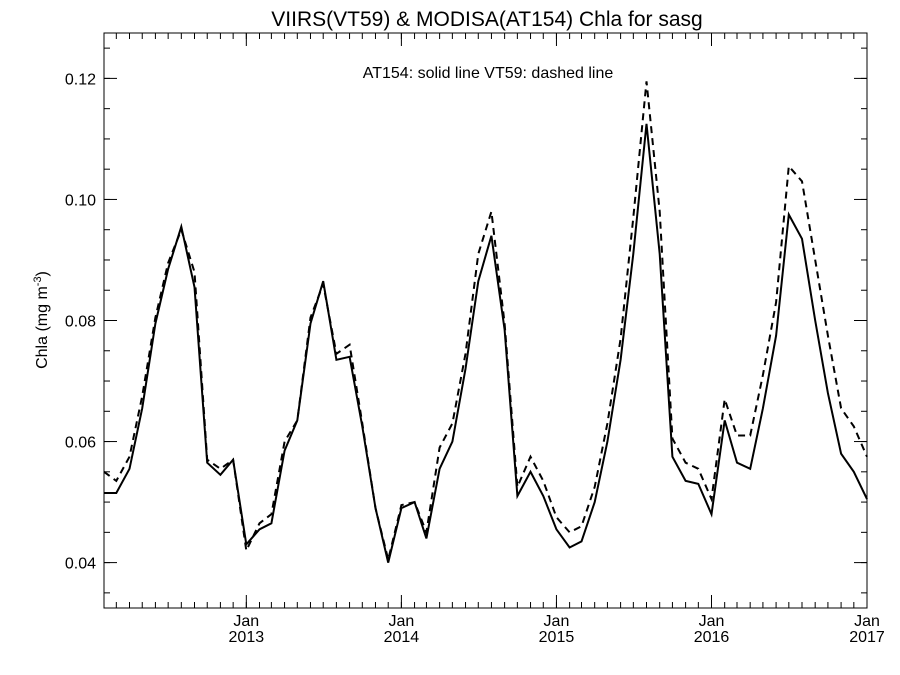 The height and width of the screenshot is (675, 900). What do you see at coordinates (38, 281) in the screenshot?
I see `y-axis-label-superscript: -3` at bounding box center [38, 281].